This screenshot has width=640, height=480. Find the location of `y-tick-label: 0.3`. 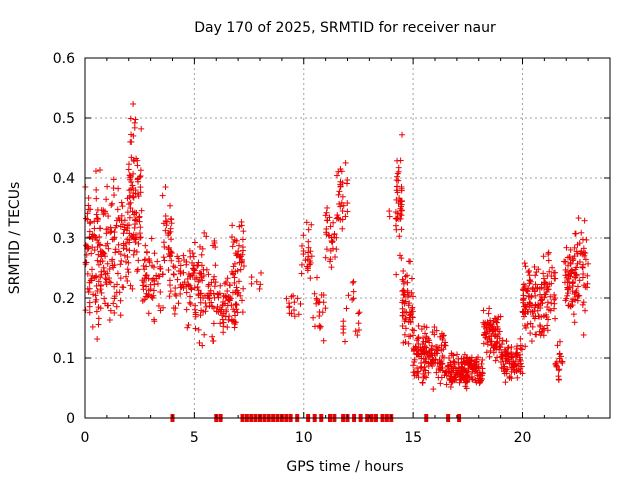

y-tick-label: 0.3 is located at coordinates (64, 239).